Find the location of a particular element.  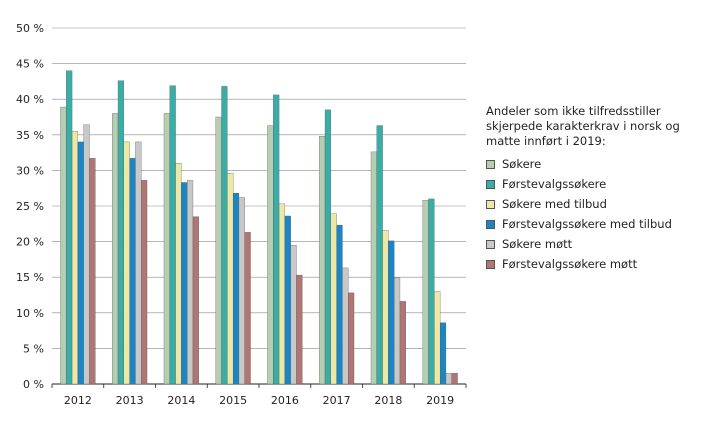

legend-item: Førstevalgssøkere møtt is located at coordinates (598, 264).